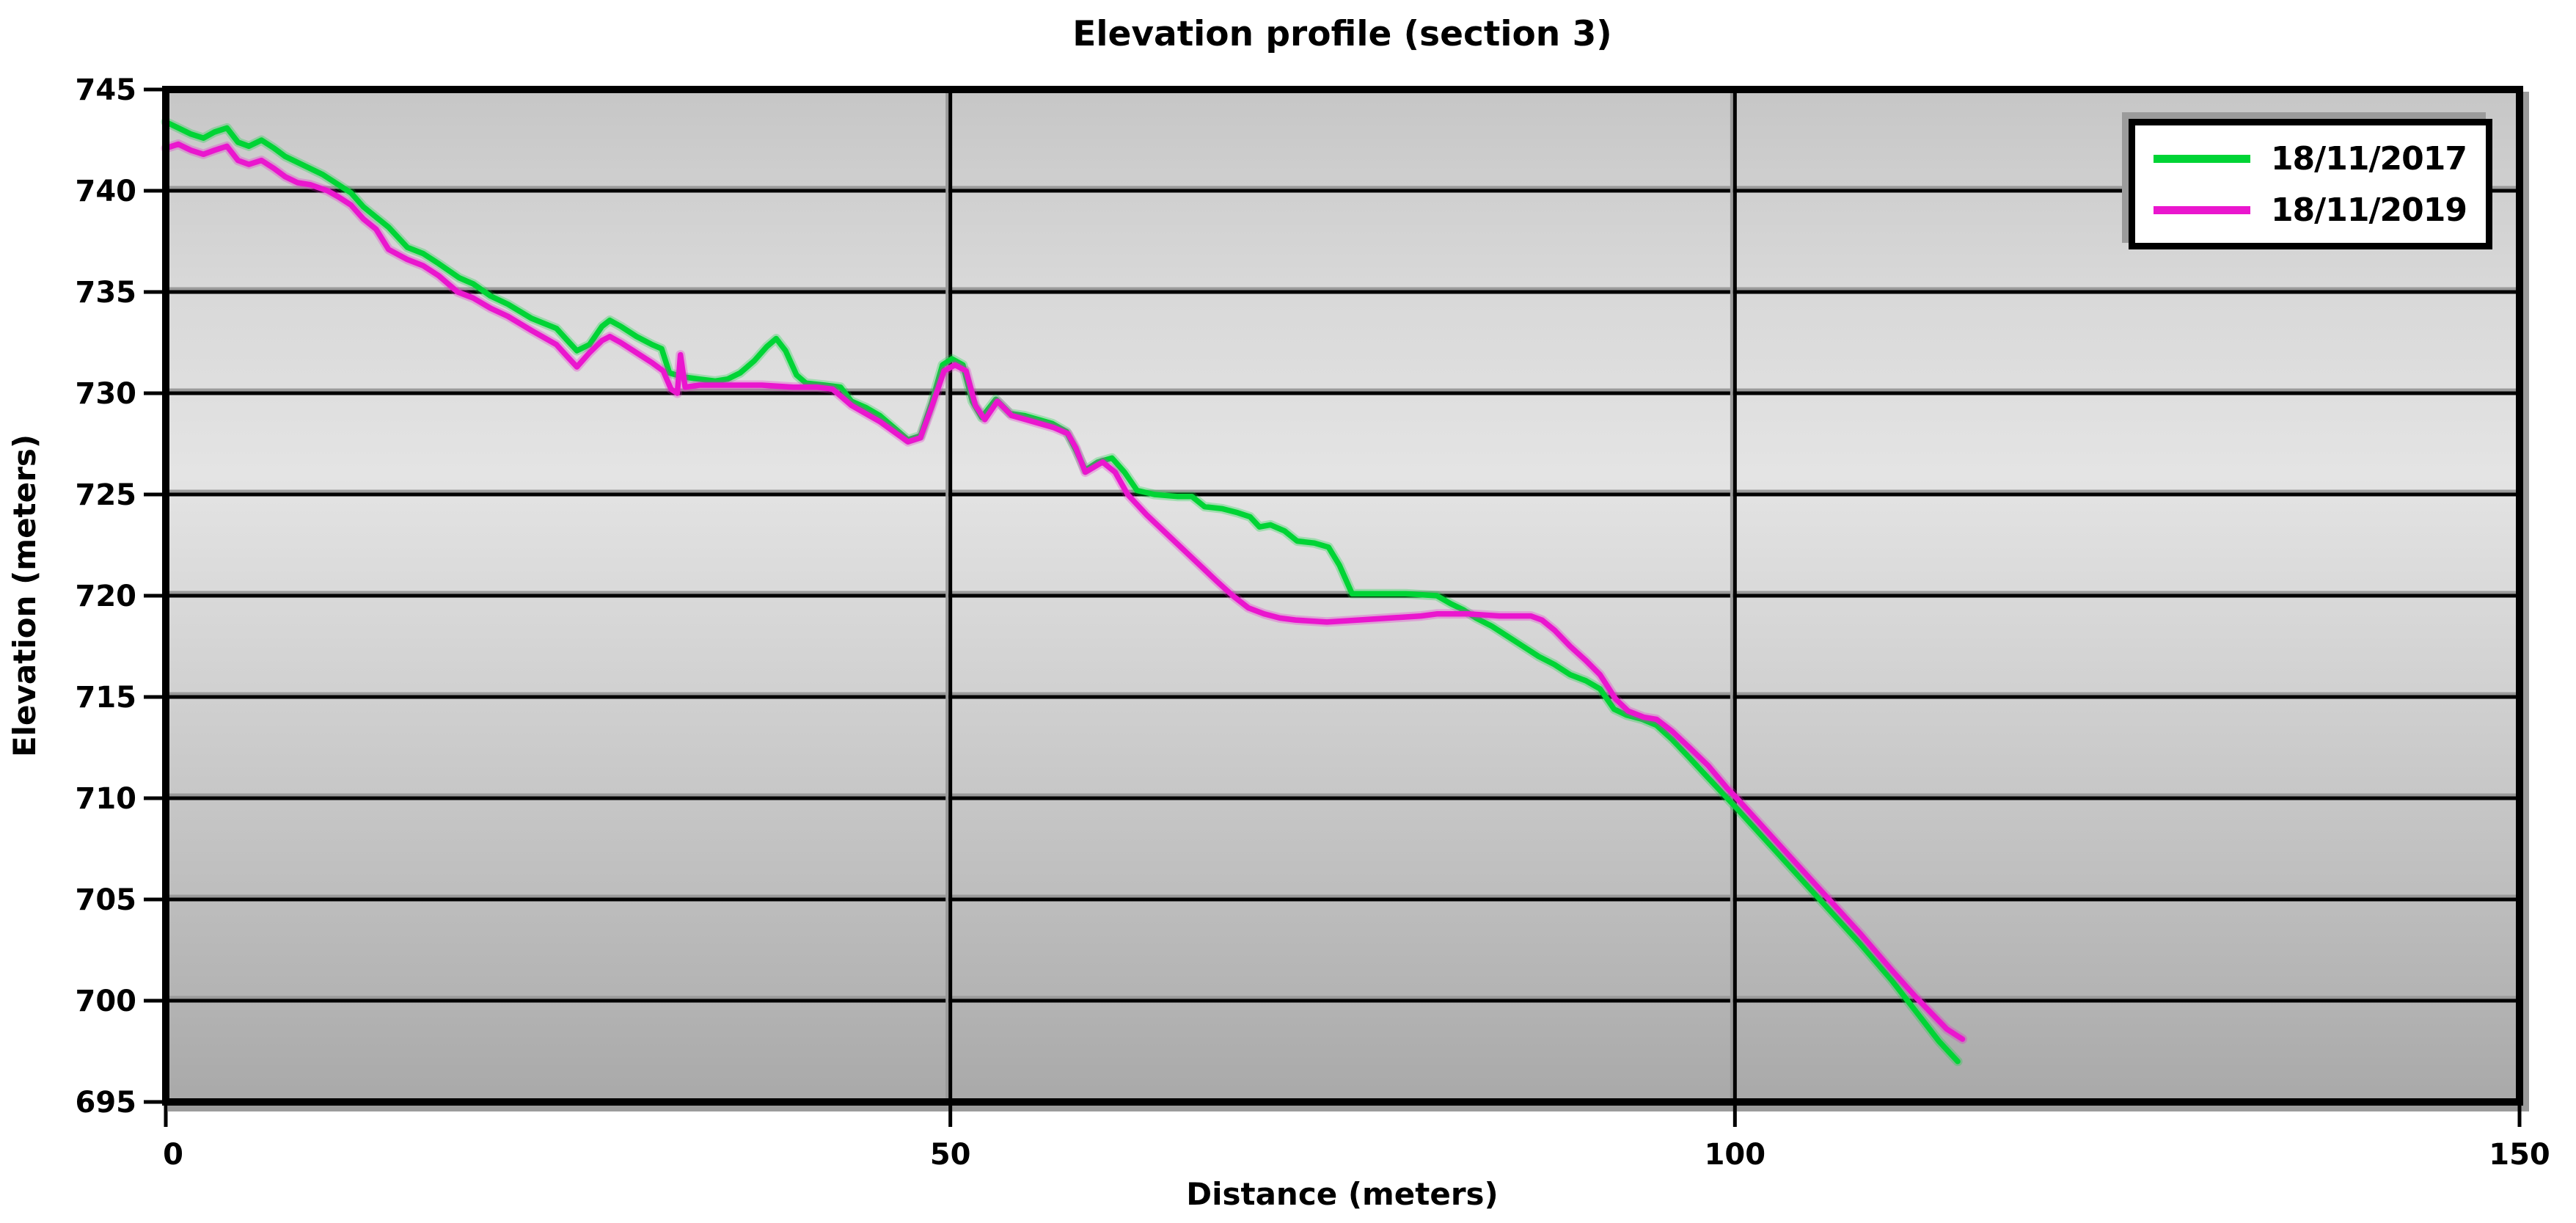 The image size is (2576, 1223). I want to click on y-tick-label: 695, so click(107, 1103).